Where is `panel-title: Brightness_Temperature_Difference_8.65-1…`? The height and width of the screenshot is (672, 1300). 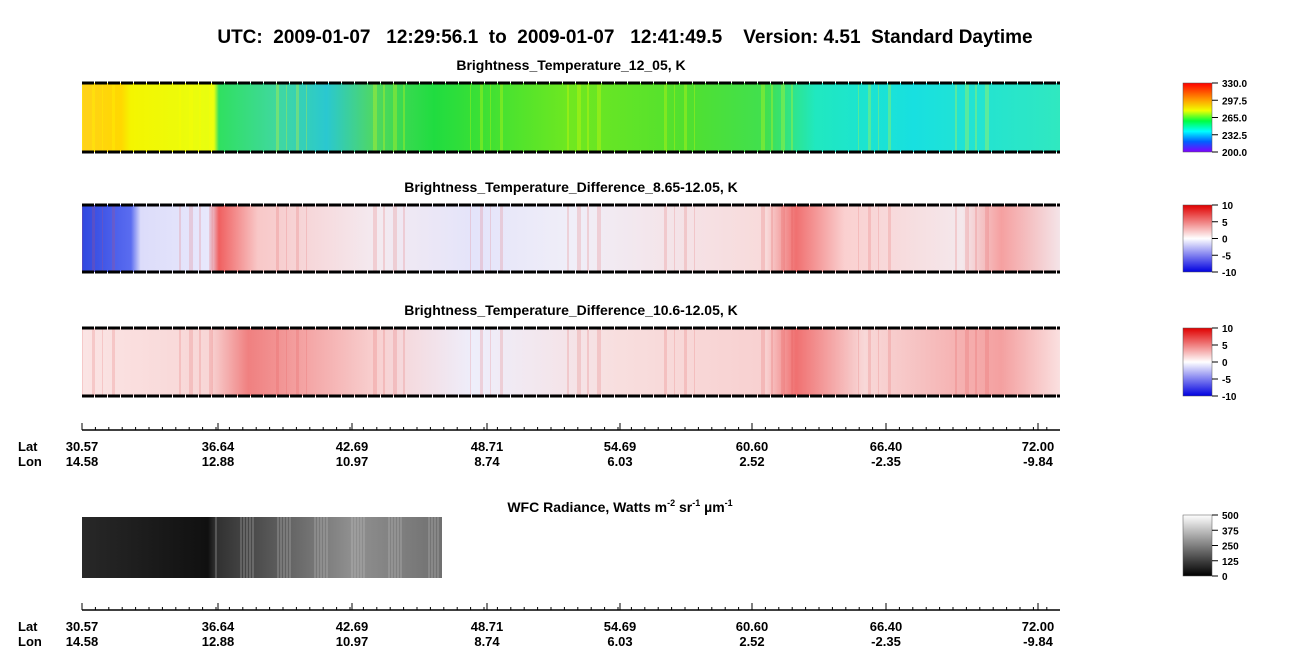 panel-title: Brightness_Temperature_Difference_8.65-1… is located at coordinates (571, 187).